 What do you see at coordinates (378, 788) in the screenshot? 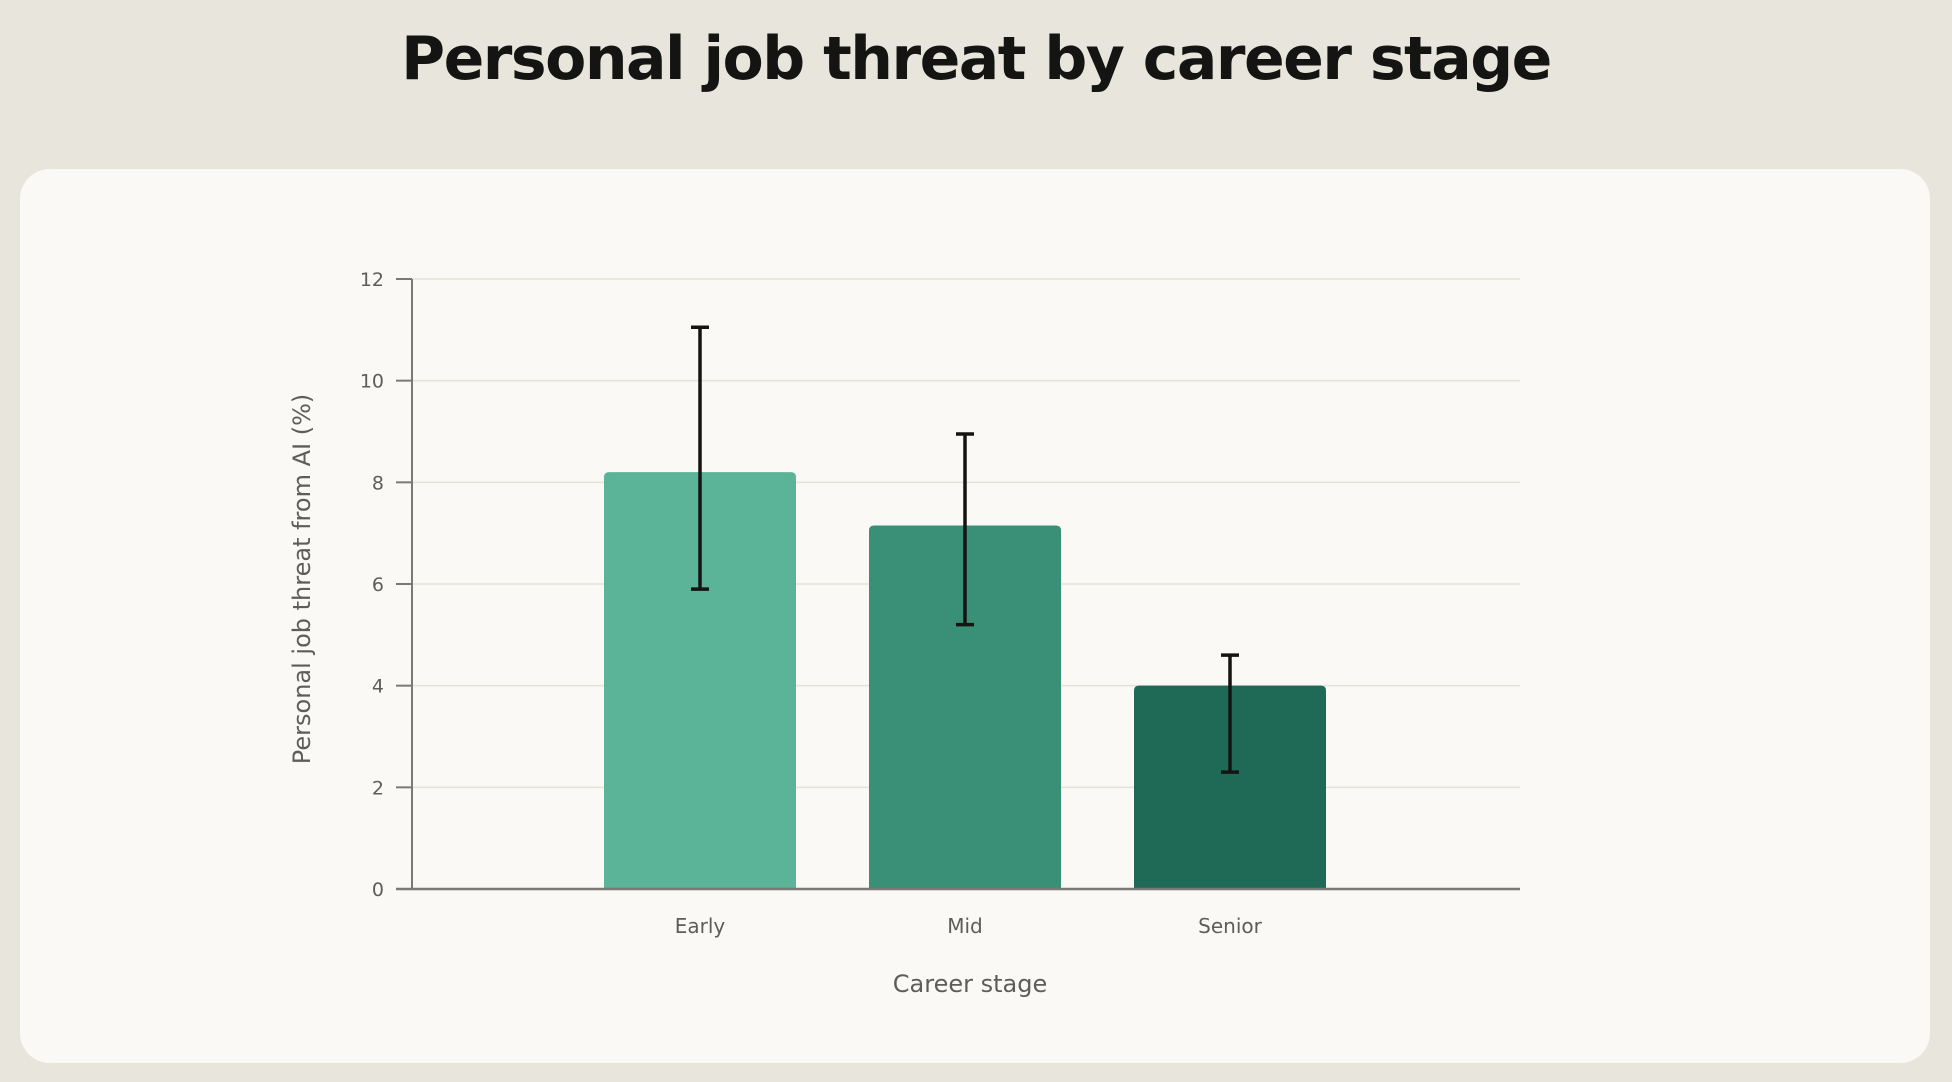
I see `y-tick-label: 2` at bounding box center [378, 788].